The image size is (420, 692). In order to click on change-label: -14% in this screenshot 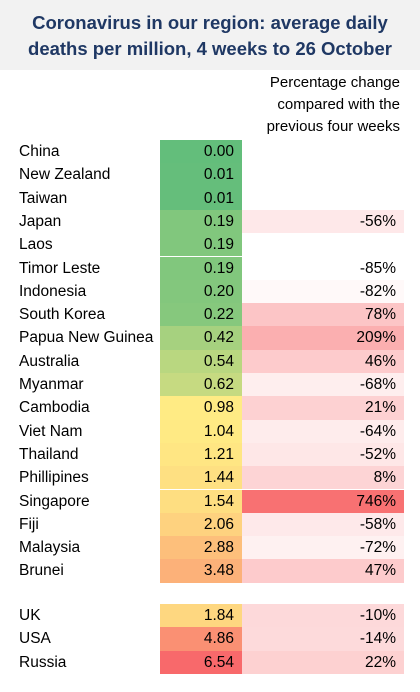, I will do `click(377, 639)`.